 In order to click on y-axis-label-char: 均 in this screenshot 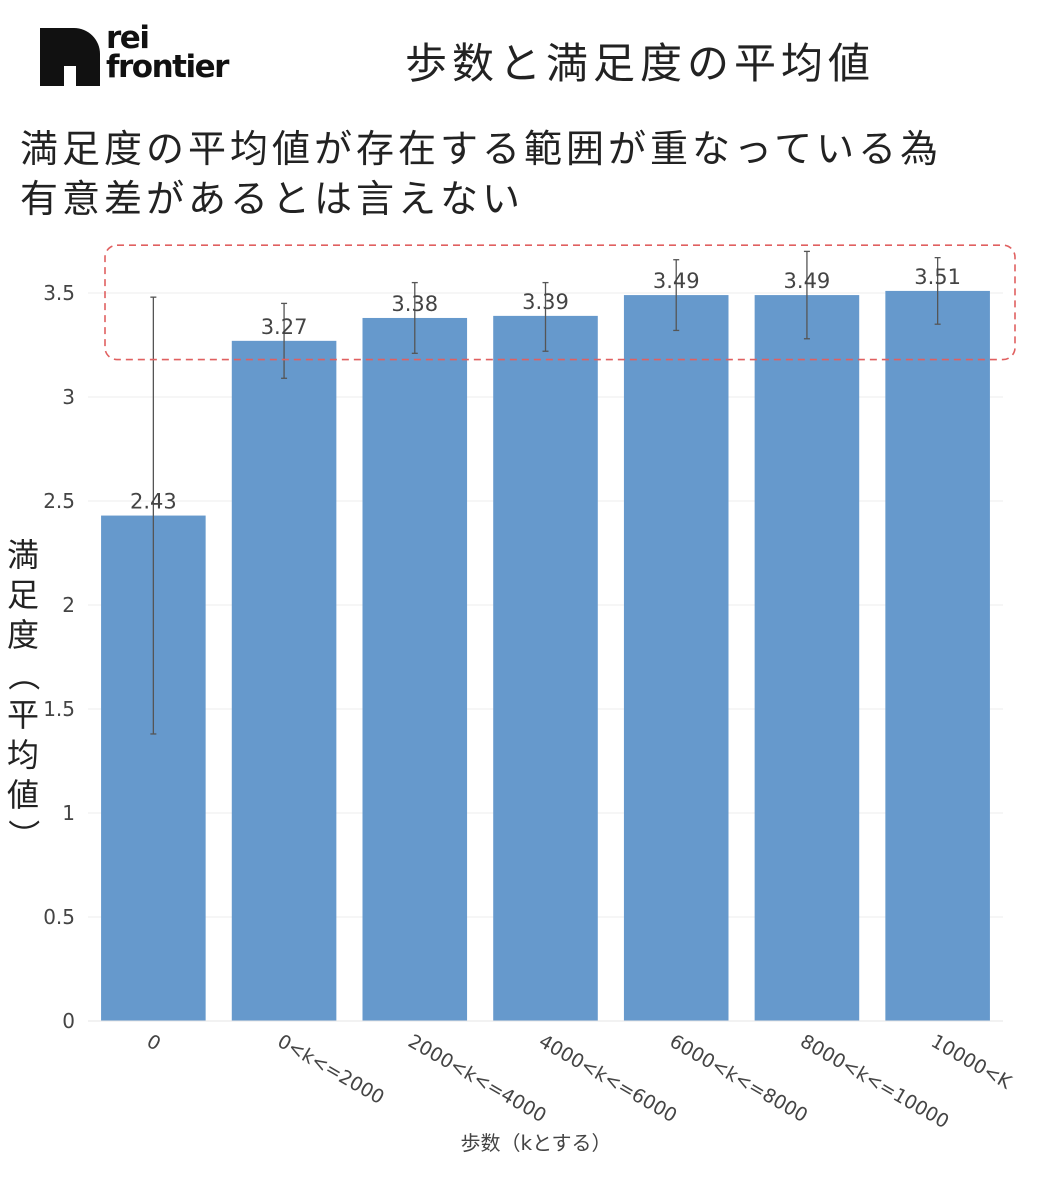, I will do `click(22, 755)`.